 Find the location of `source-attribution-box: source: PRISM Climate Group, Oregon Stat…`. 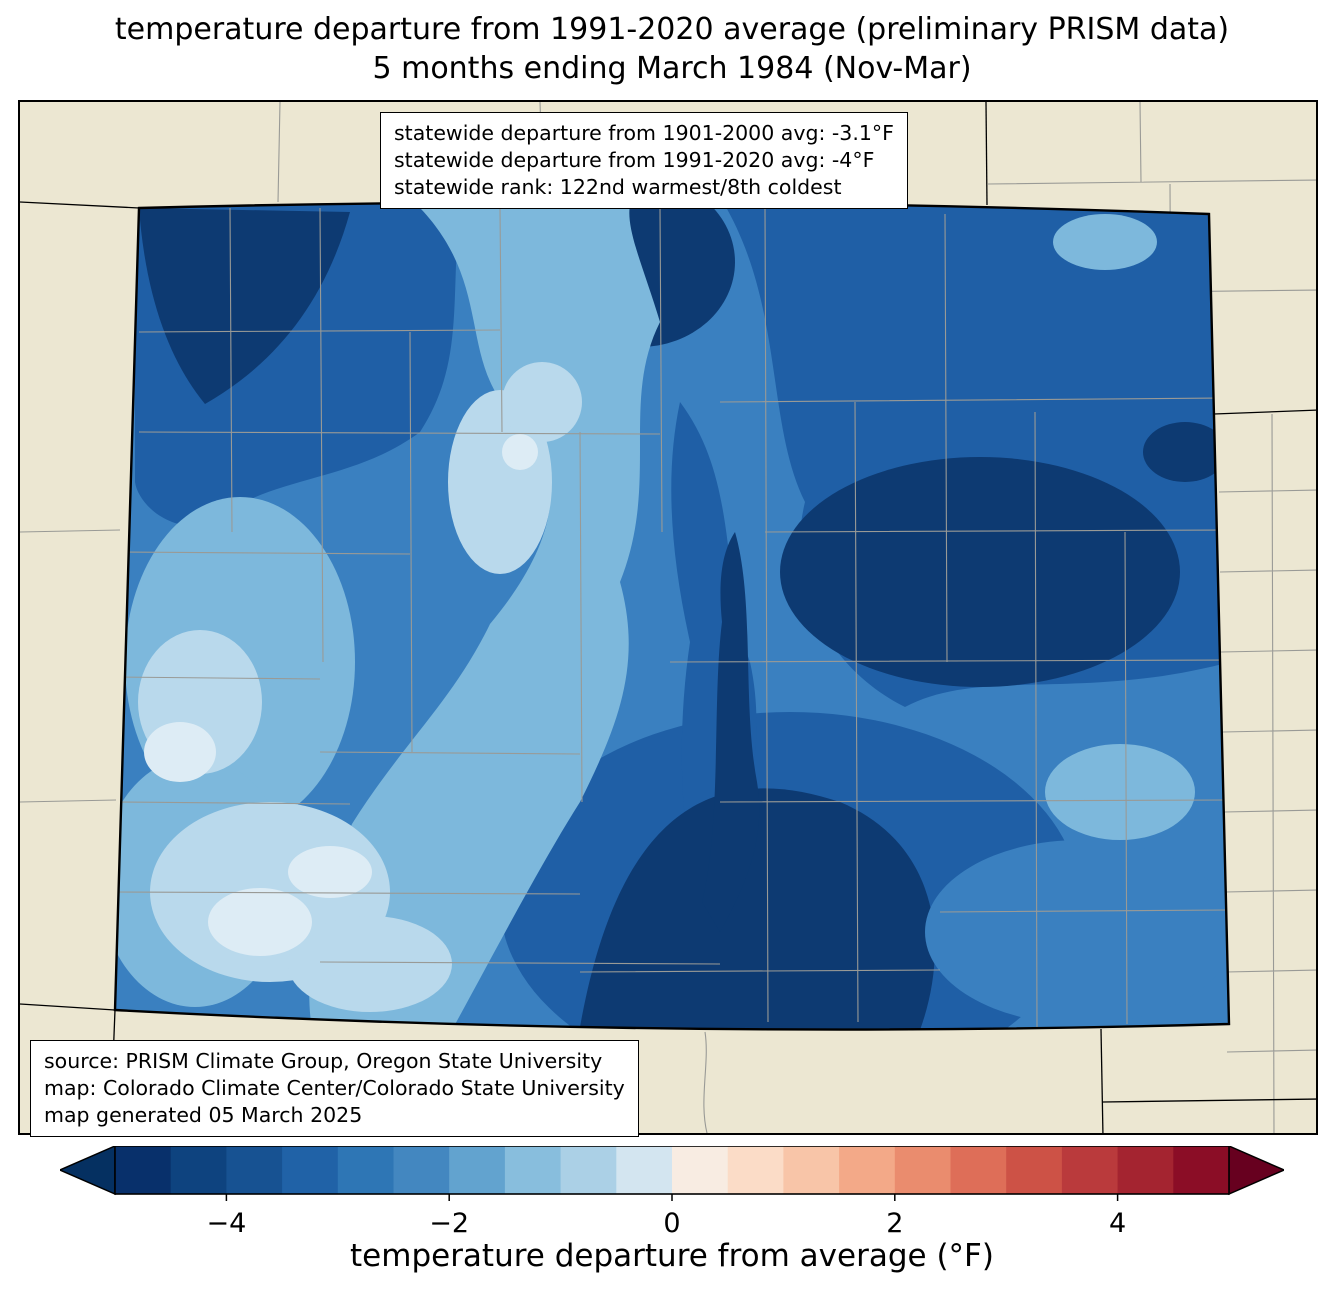

source-attribution-box: source: PRISM Climate Group, Oregon Stat… is located at coordinates (334, 1089).